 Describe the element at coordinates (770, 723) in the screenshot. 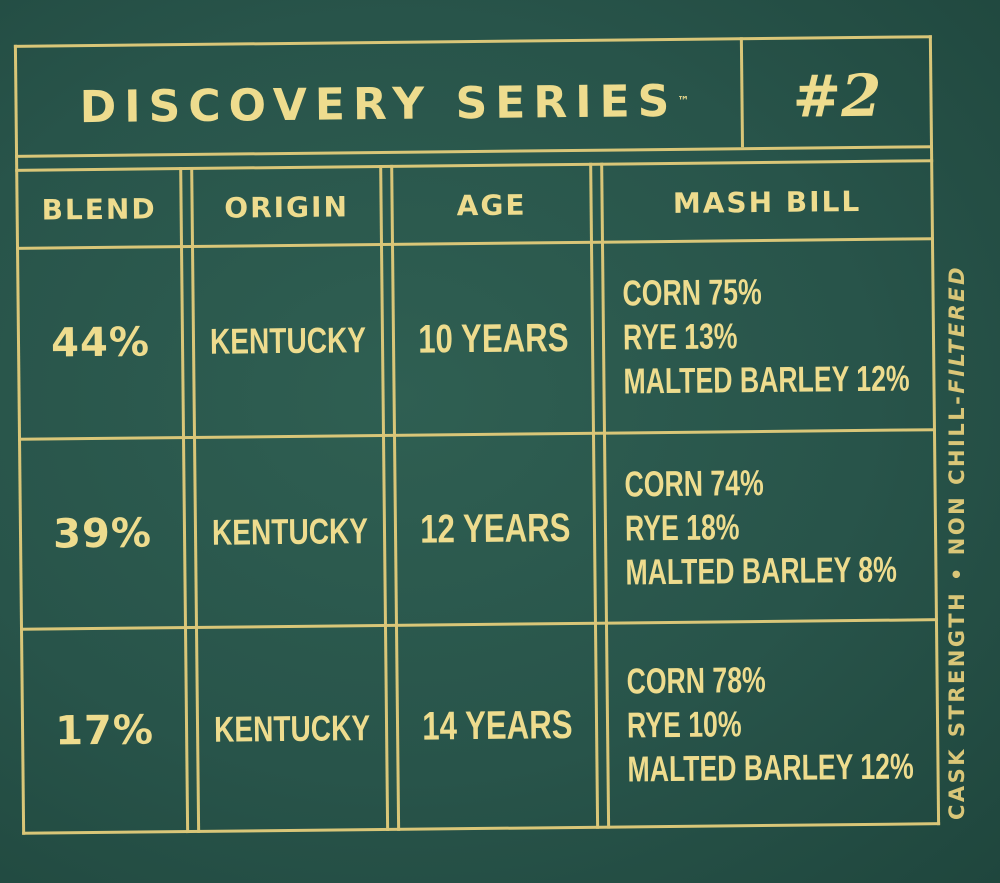

I see `row-3-mash-bill: CORN 78% RYE 10% MALTED BARLEY 12%` at that location.